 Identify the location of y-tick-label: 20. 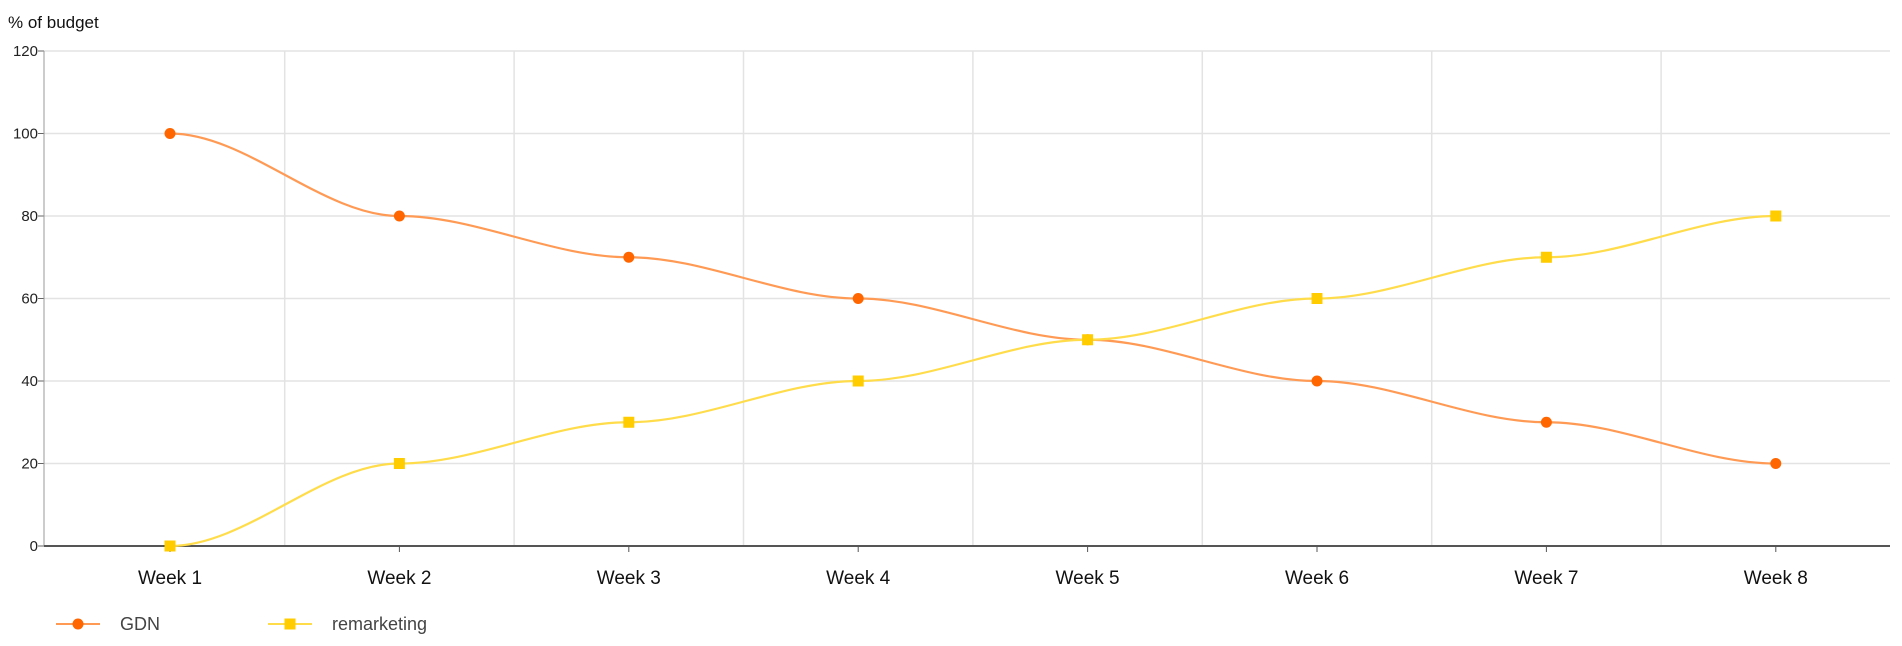
(29, 464).